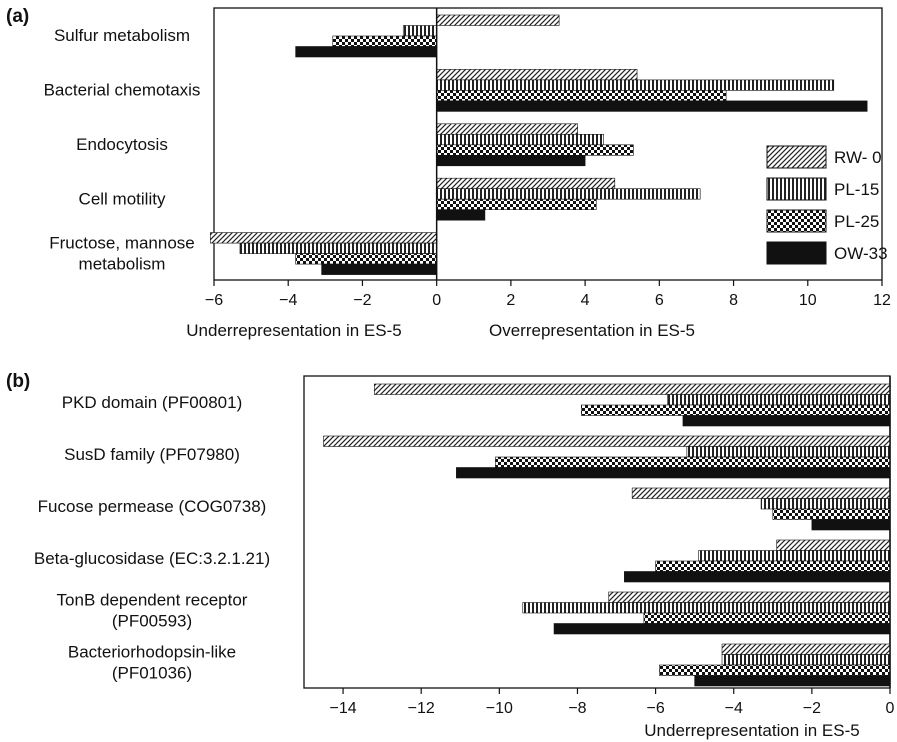 The image size is (897, 742). What do you see at coordinates (152, 621) in the screenshot?
I see `category-label-line: (PF00593)` at bounding box center [152, 621].